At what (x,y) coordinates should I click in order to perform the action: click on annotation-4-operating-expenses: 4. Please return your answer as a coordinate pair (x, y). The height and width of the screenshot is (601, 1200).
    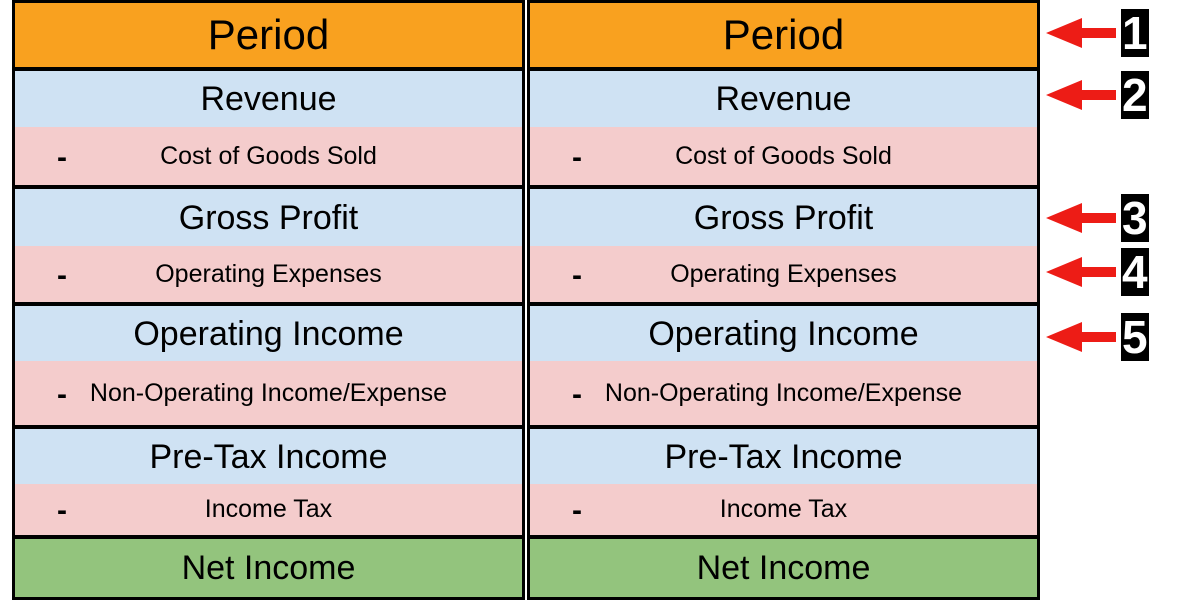
    Looking at the image, I should click on (1097, 272).